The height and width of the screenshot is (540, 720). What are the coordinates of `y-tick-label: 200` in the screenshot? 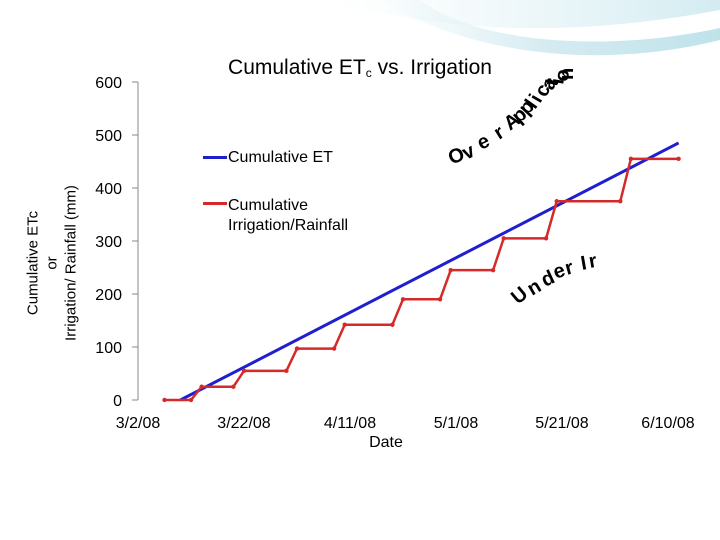 It's located at (108, 295).